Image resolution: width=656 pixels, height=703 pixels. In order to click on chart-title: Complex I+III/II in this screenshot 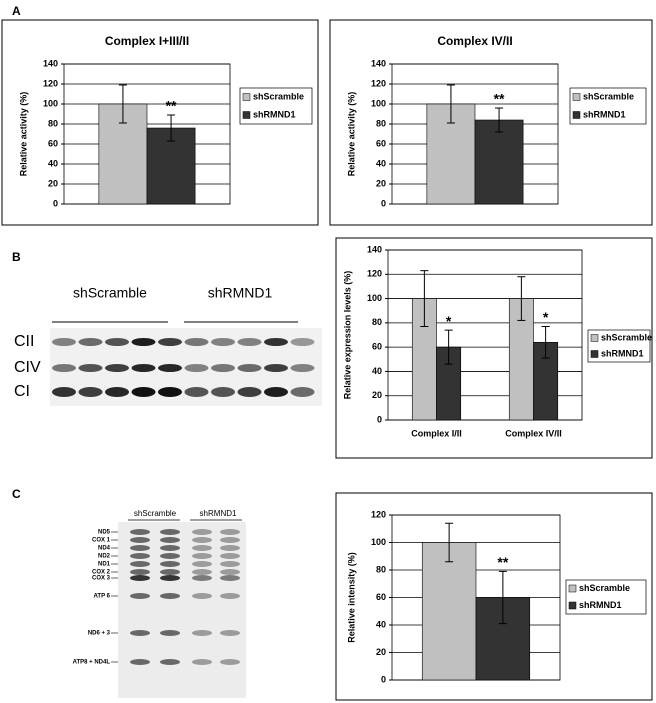, I will do `click(147, 41)`.